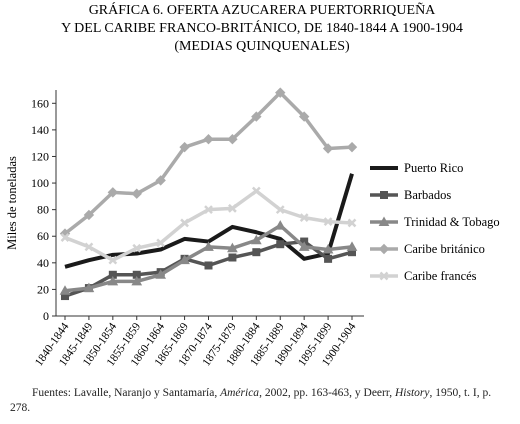 This screenshot has height=424, width=520. What do you see at coordinates (46, 316) in the screenshot?
I see `y-tick-label: 0` at bounding box center [46, 316].